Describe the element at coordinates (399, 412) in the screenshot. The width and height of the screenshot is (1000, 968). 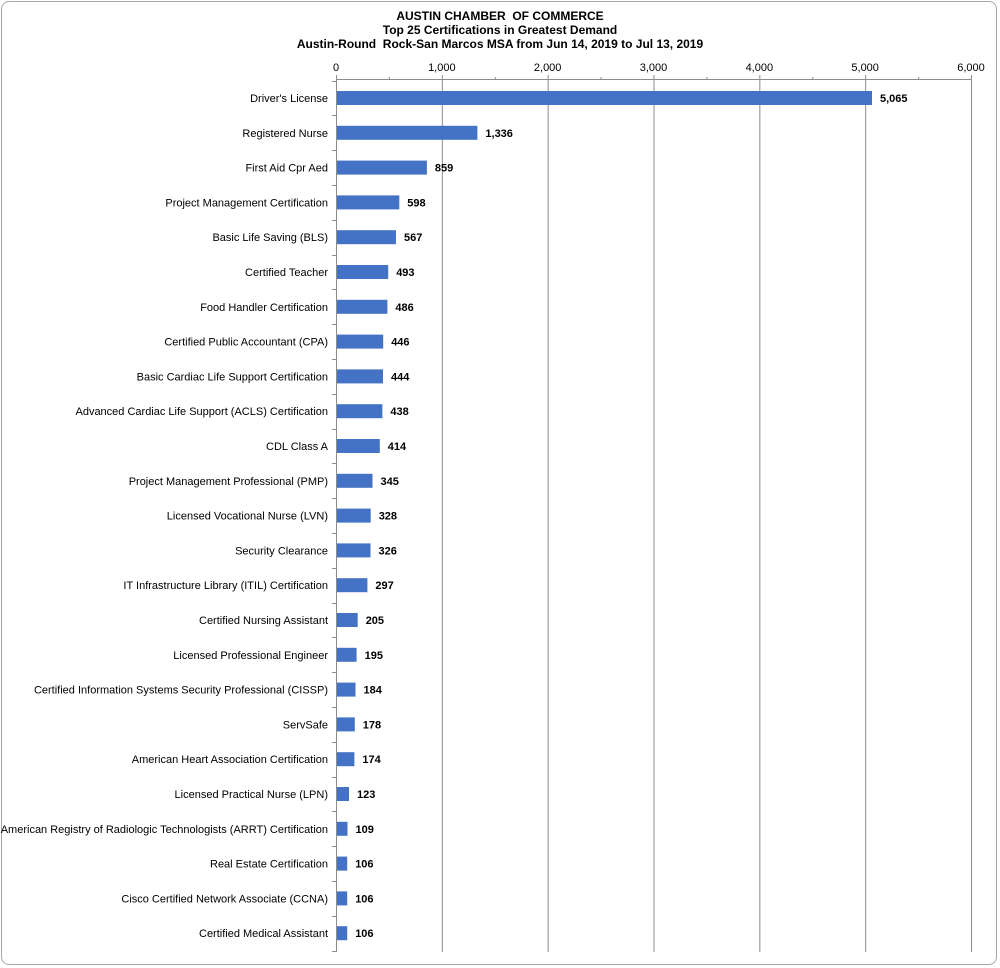
I see `value-label: 438` at that location.